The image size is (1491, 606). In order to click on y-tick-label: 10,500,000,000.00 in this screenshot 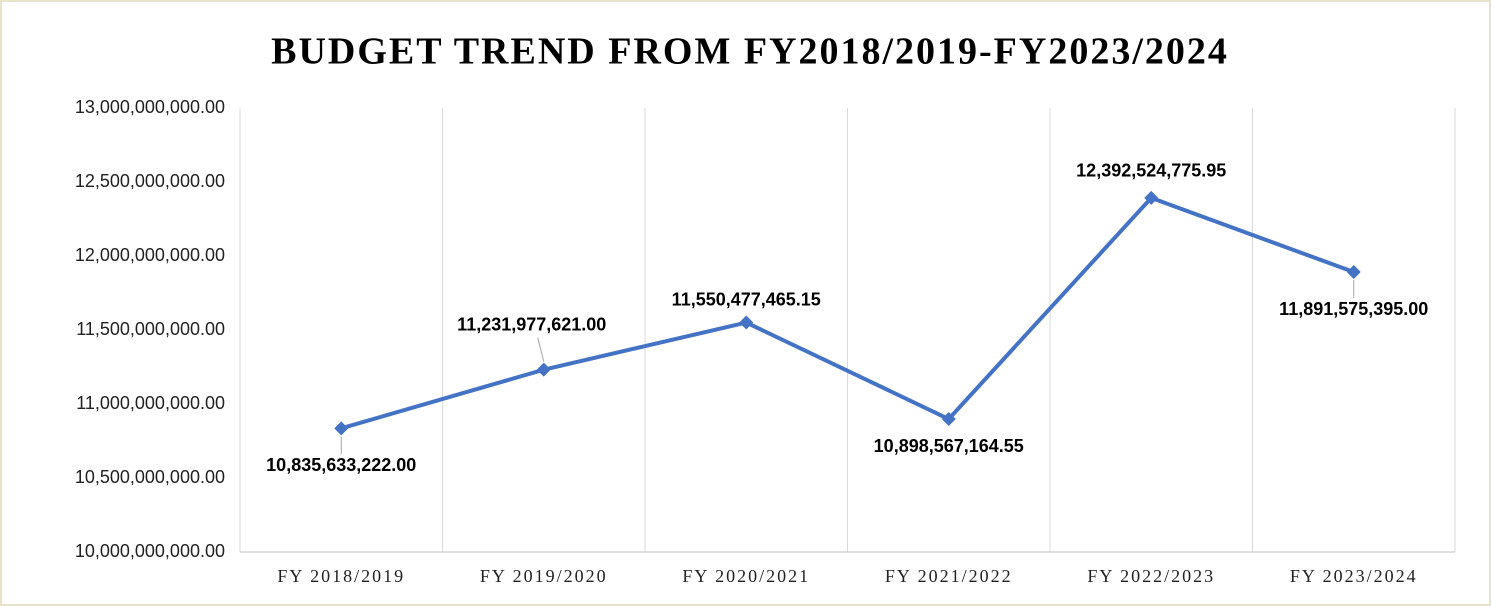, I will do `click(150, 477)`.